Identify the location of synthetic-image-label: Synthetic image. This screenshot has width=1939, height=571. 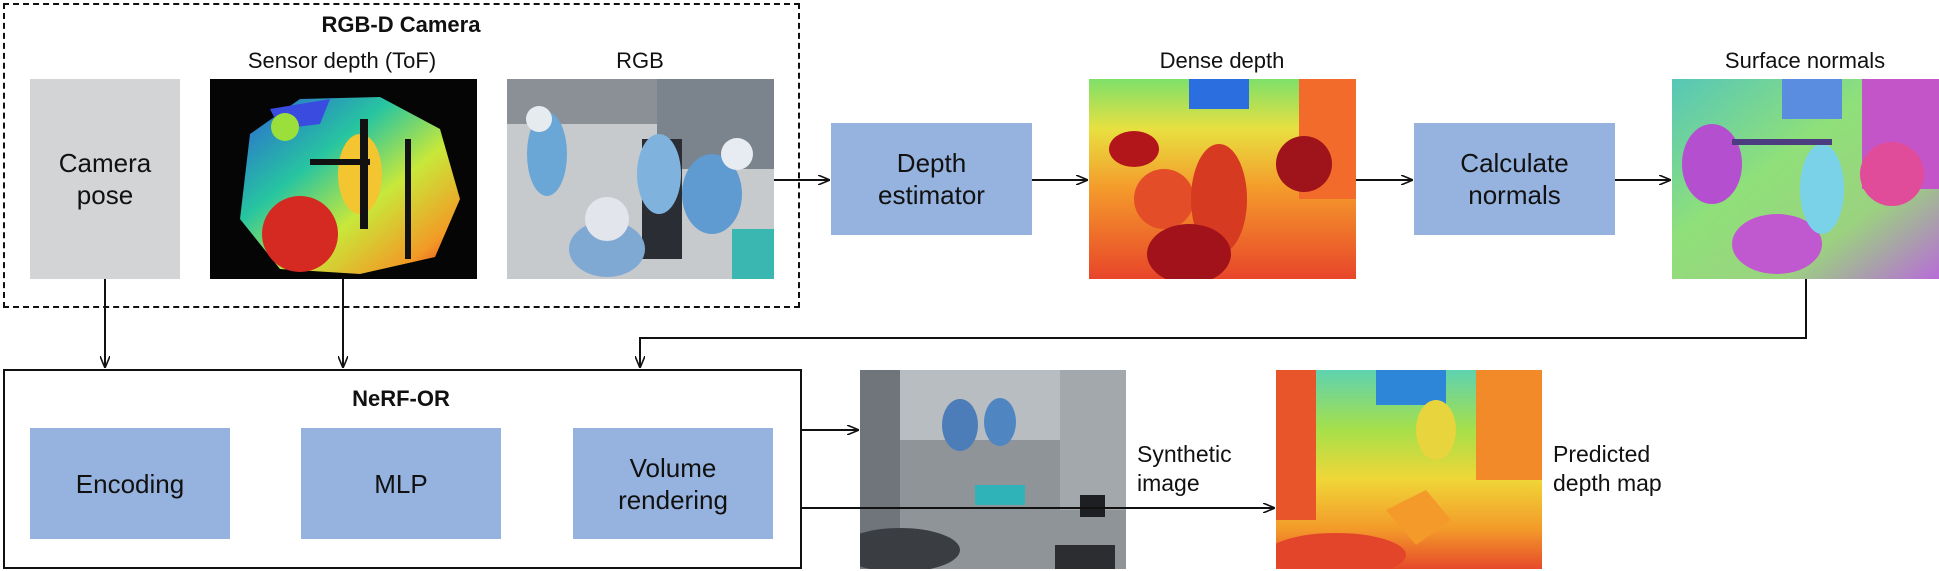
(1184, 468).